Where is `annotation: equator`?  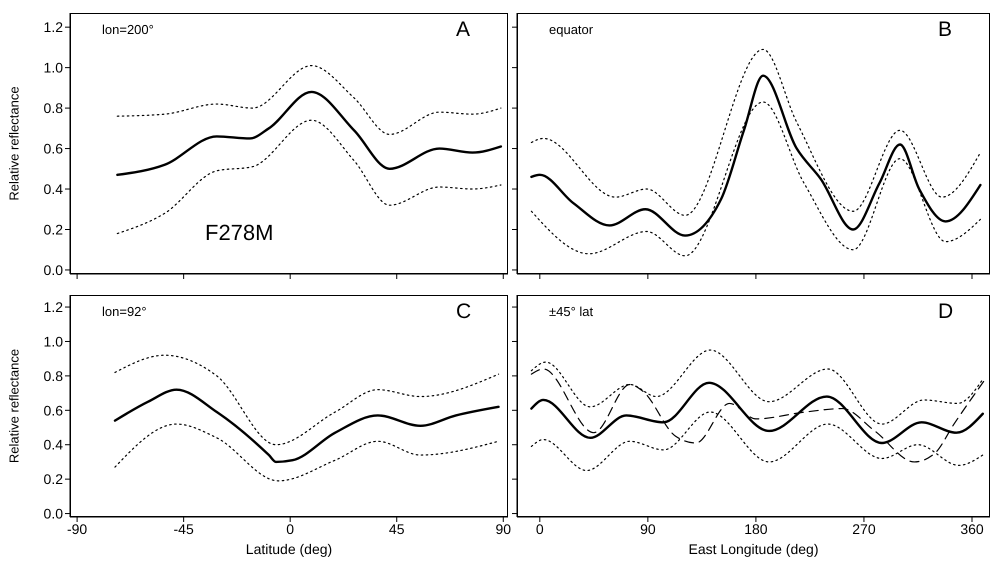
annotation: equator is located at coordinates (571, 29).